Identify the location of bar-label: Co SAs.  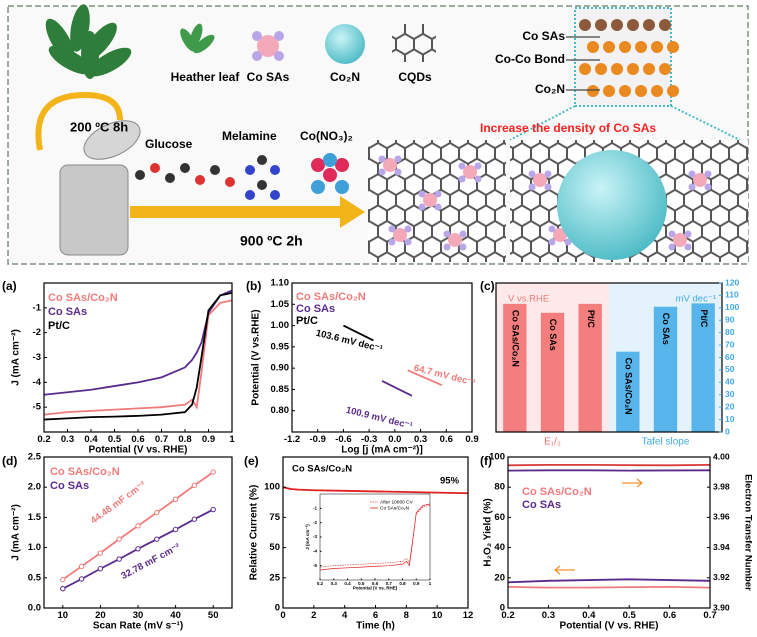
(666, 329).